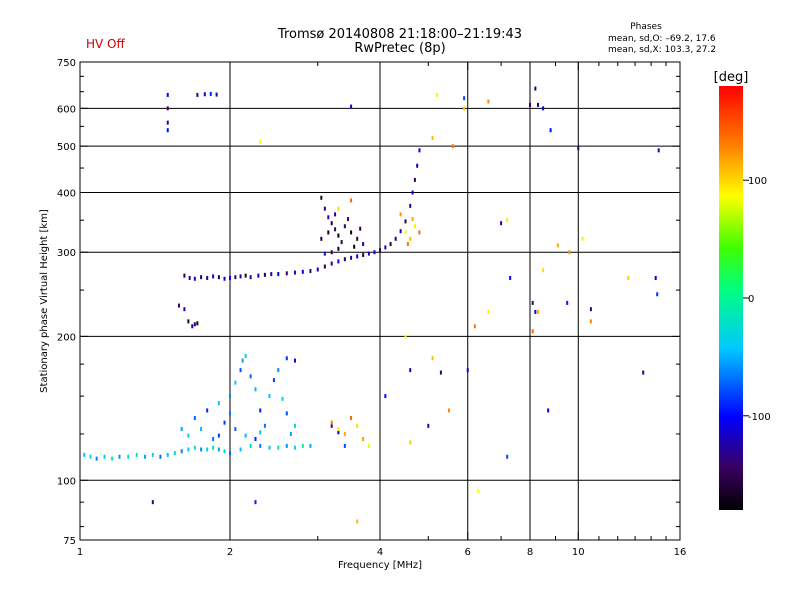  Describe the element at coordinates (66, 481) in the screenshot. I see `y-tick-label: 100` at that location.